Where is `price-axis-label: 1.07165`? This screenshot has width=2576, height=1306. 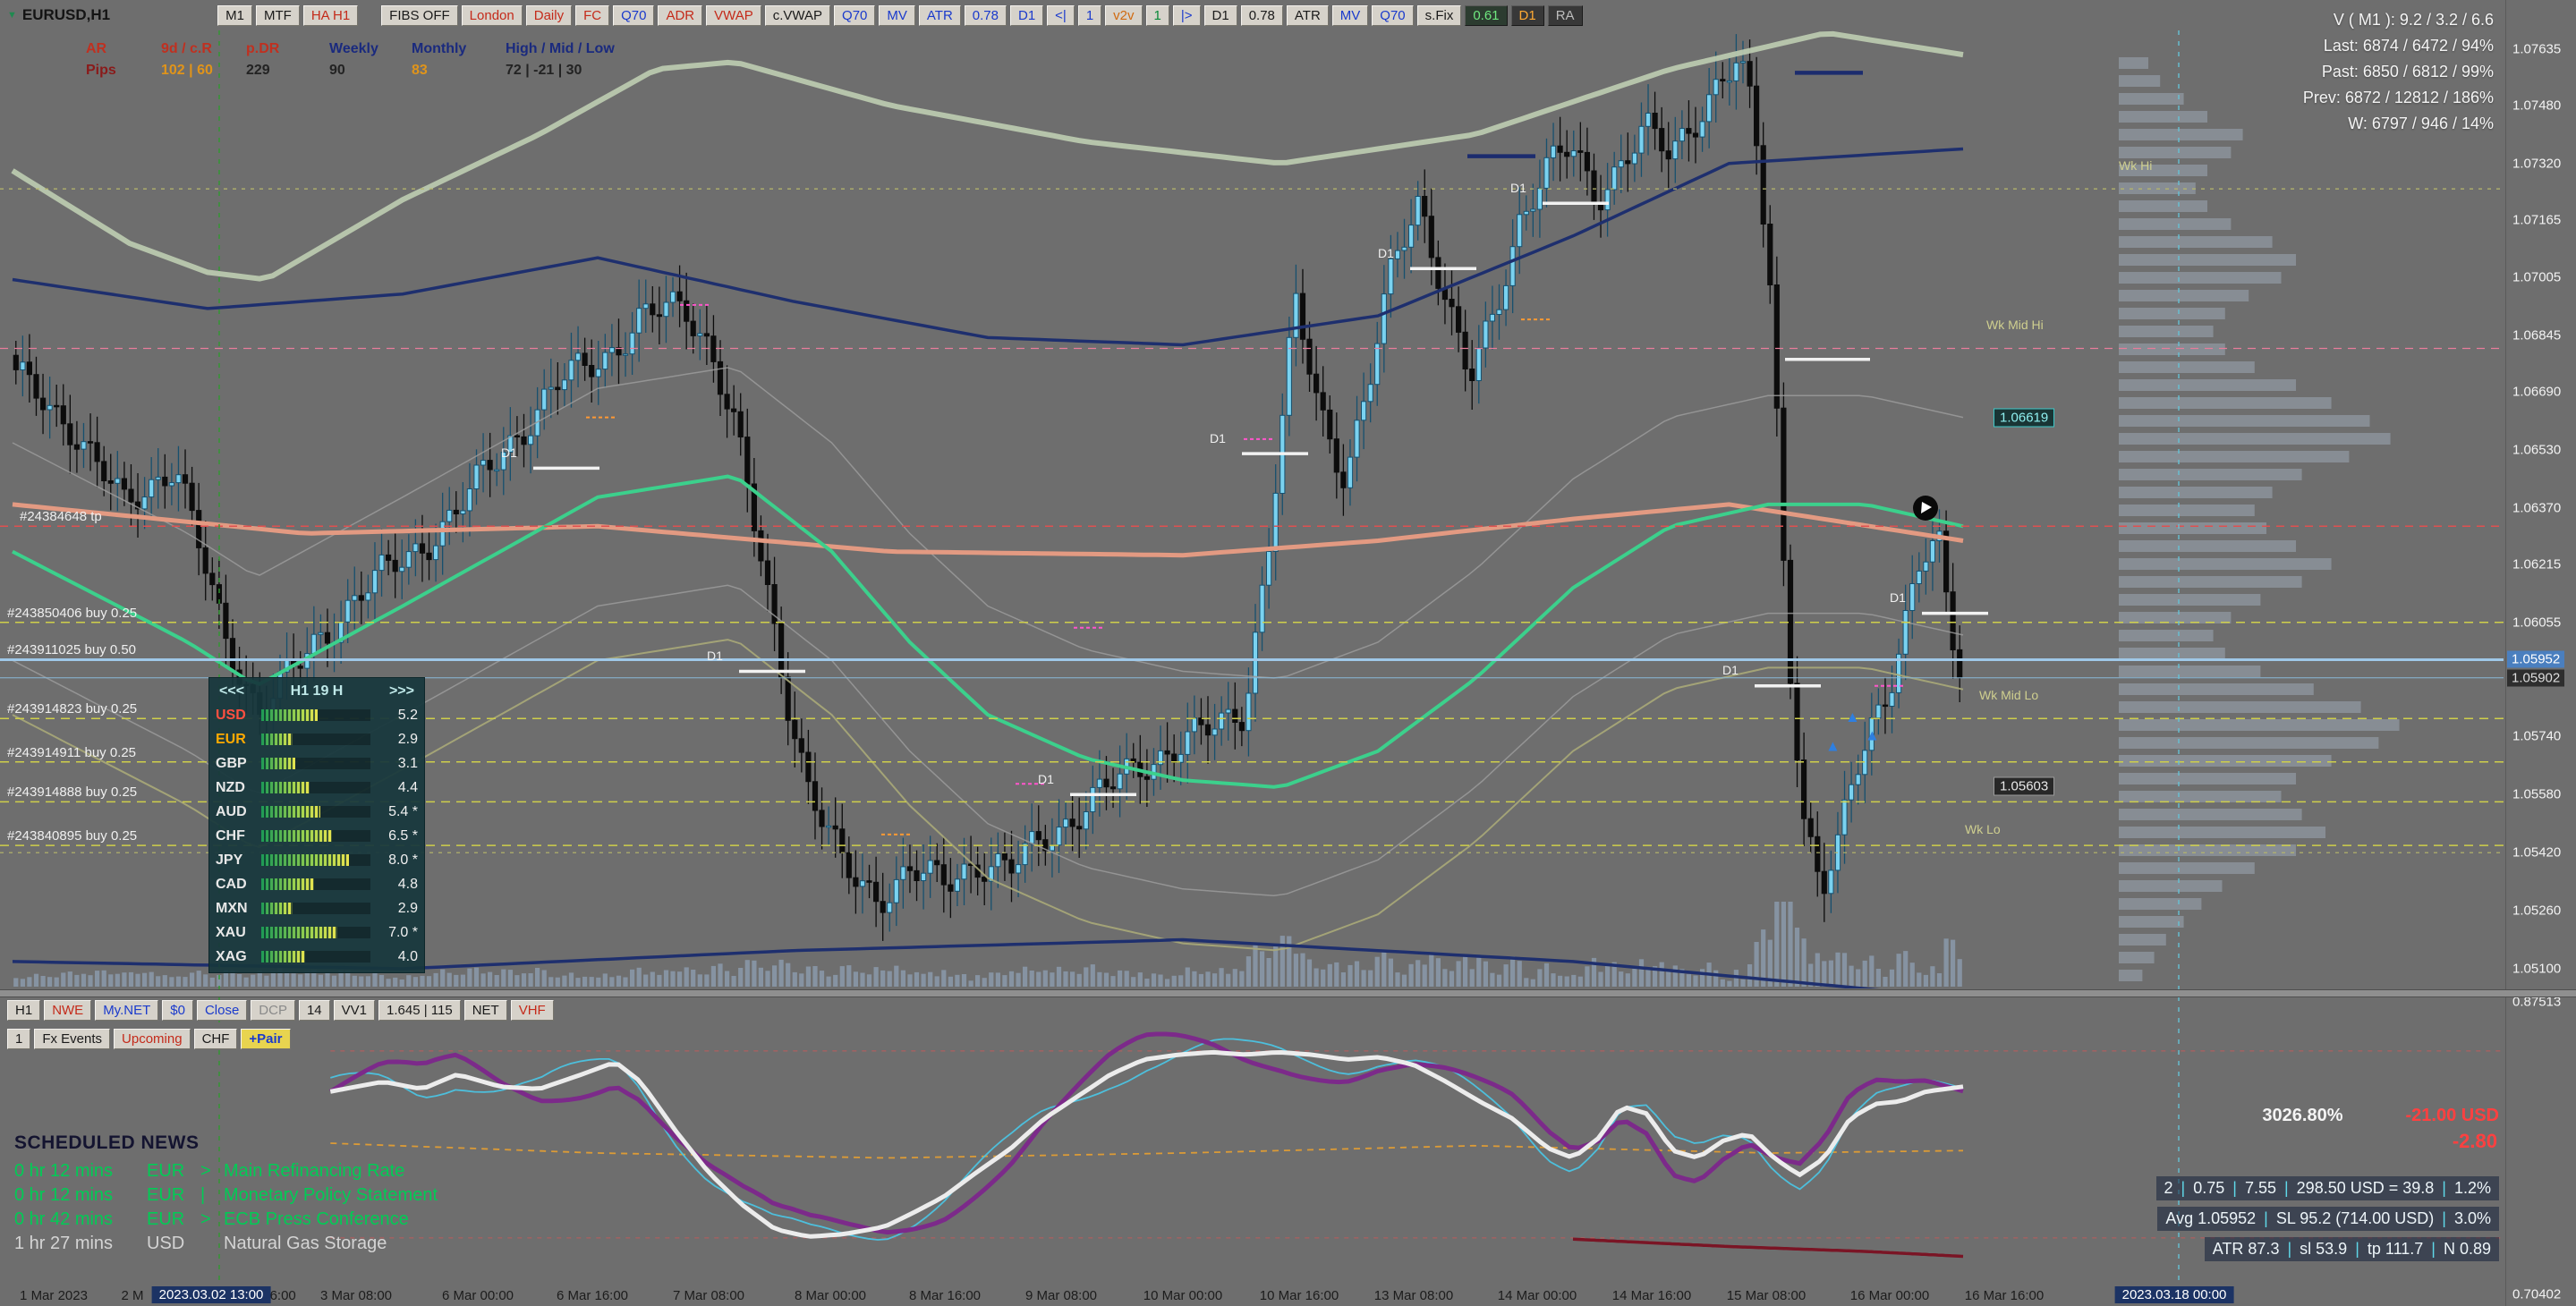
price-axis-label: 1.07165 is located at coordinates (2537, 220).